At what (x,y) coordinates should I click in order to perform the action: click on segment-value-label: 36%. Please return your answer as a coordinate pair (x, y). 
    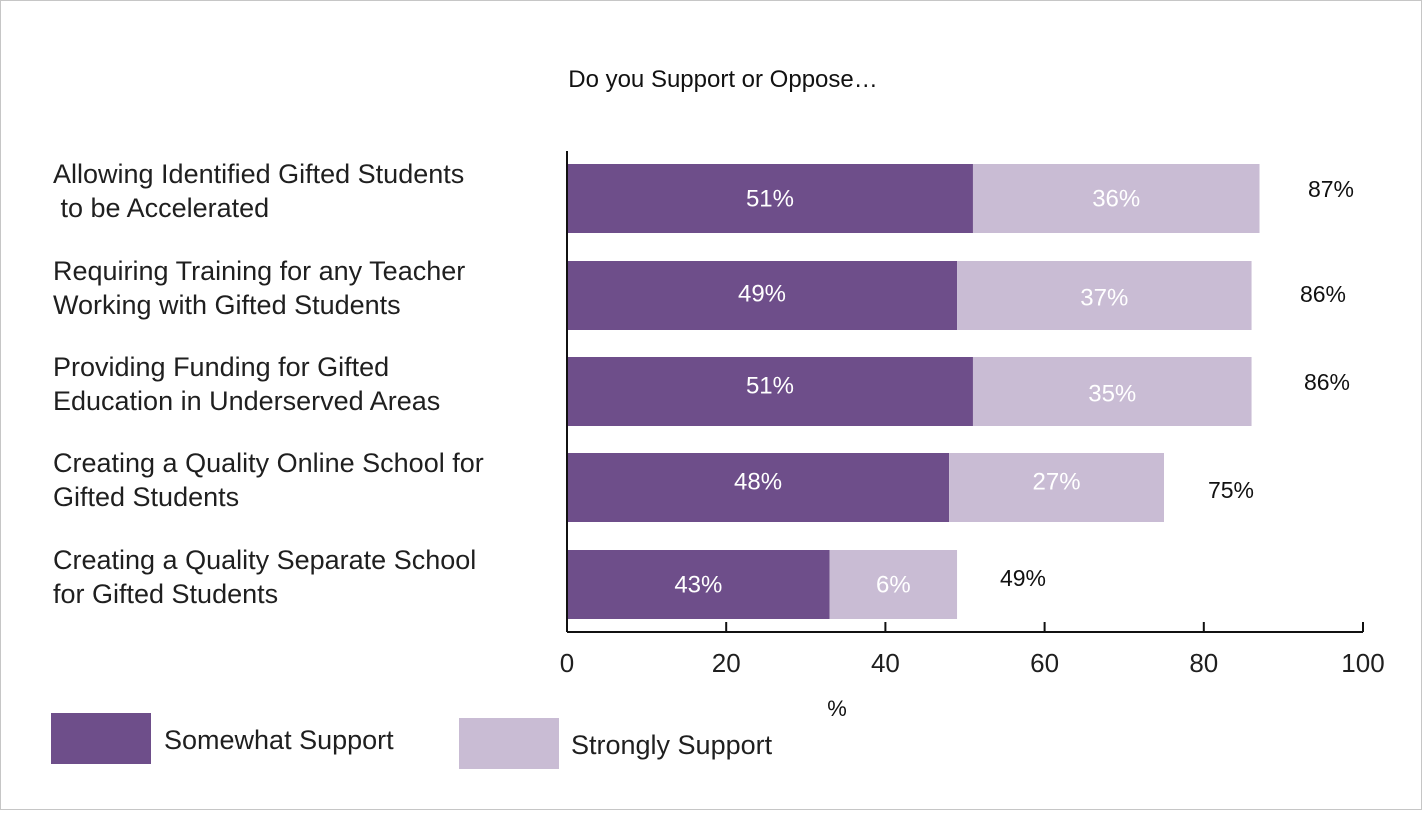
    Looking at the image, I should click on (1116, 199).